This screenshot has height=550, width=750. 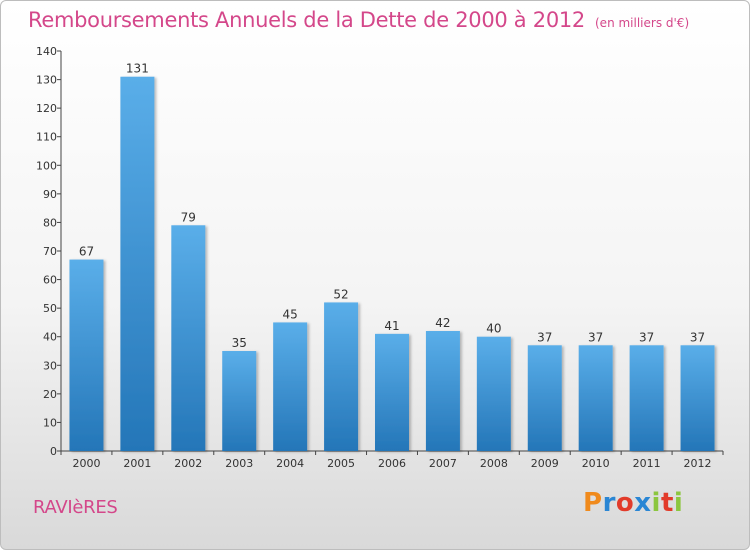 What do you see at coordinates (50, 194) in the screenshot?
I see `y-tick-label: 90` at bounding box center [50, 194].